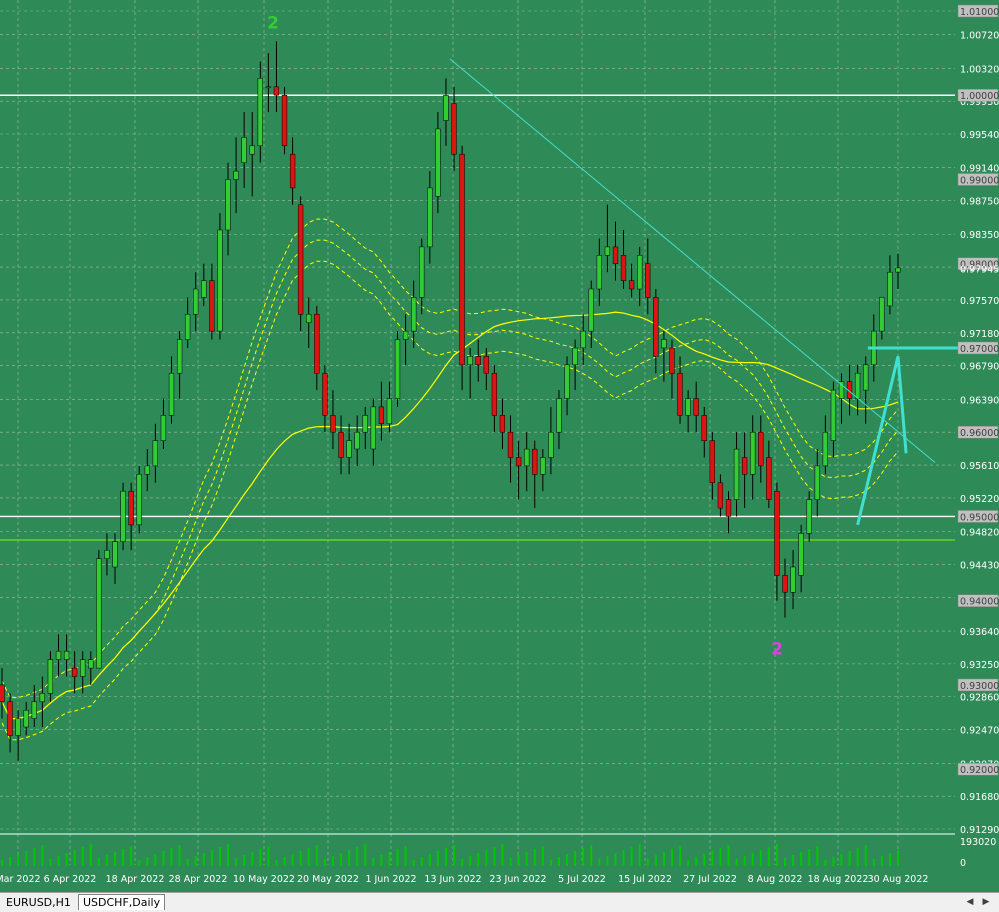 This screenshot has width=999, height=912. Describe the element at coordinates (979, 433) in the screenshot. I see `y-tick-label: 0.96000` at that location.